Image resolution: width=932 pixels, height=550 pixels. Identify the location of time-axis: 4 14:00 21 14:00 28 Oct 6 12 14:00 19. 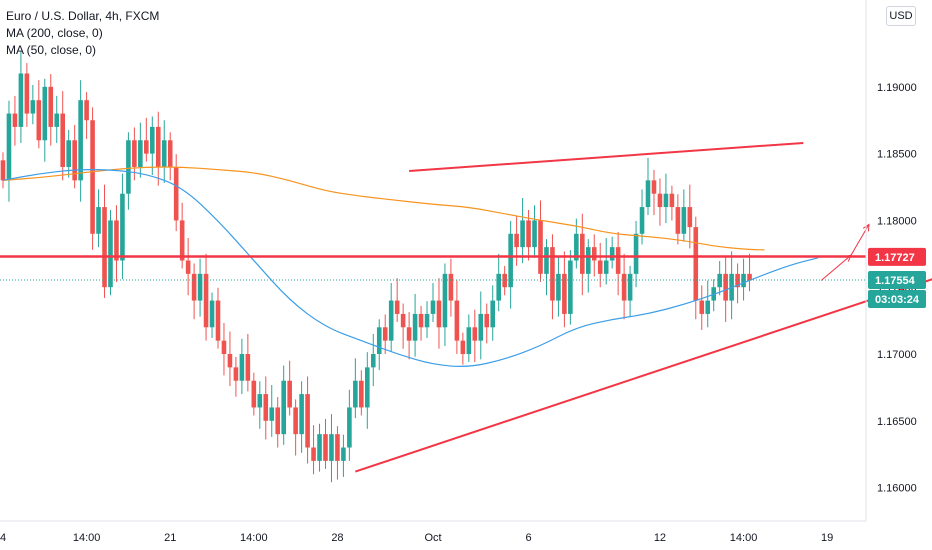
(433, 532).